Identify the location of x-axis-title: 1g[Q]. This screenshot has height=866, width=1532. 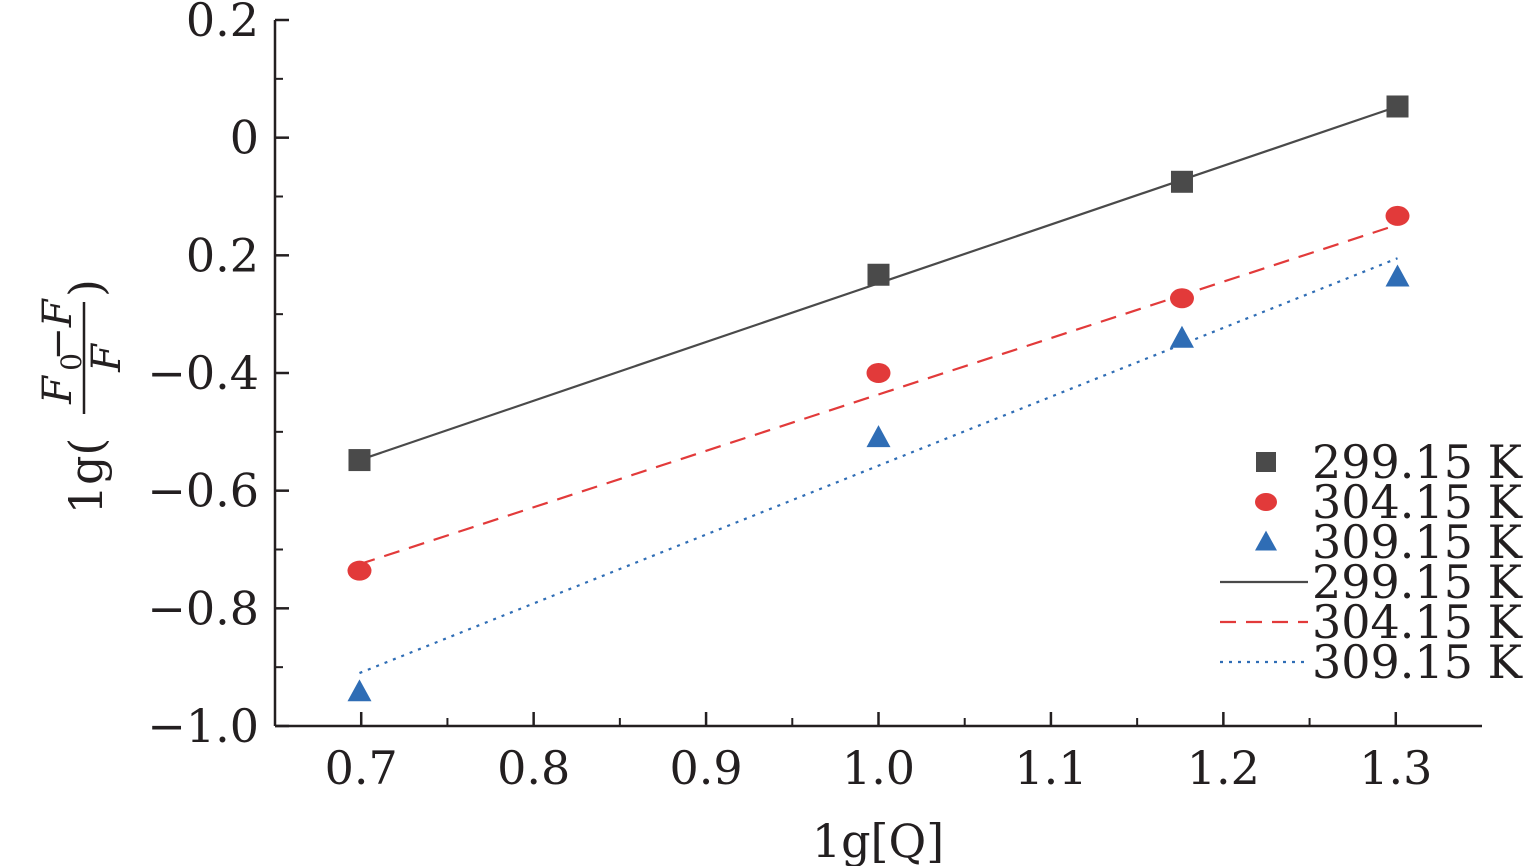
(878, 840).